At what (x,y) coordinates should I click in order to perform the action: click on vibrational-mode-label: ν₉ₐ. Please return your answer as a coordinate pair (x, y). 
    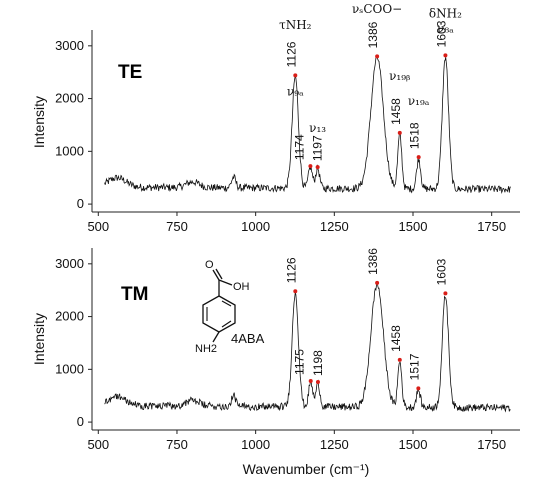
    Looking at the image, I should click on (295, 91).